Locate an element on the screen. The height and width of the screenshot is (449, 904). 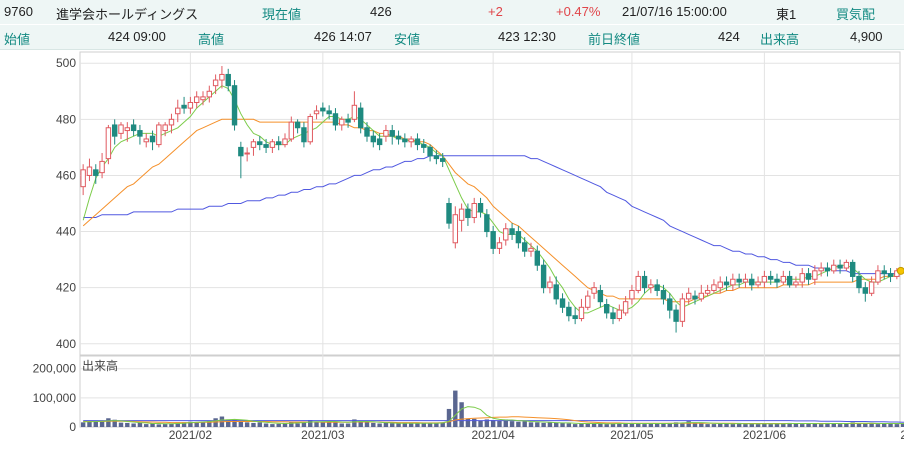
volume-panel-frame is located at coordinates (490, 391).